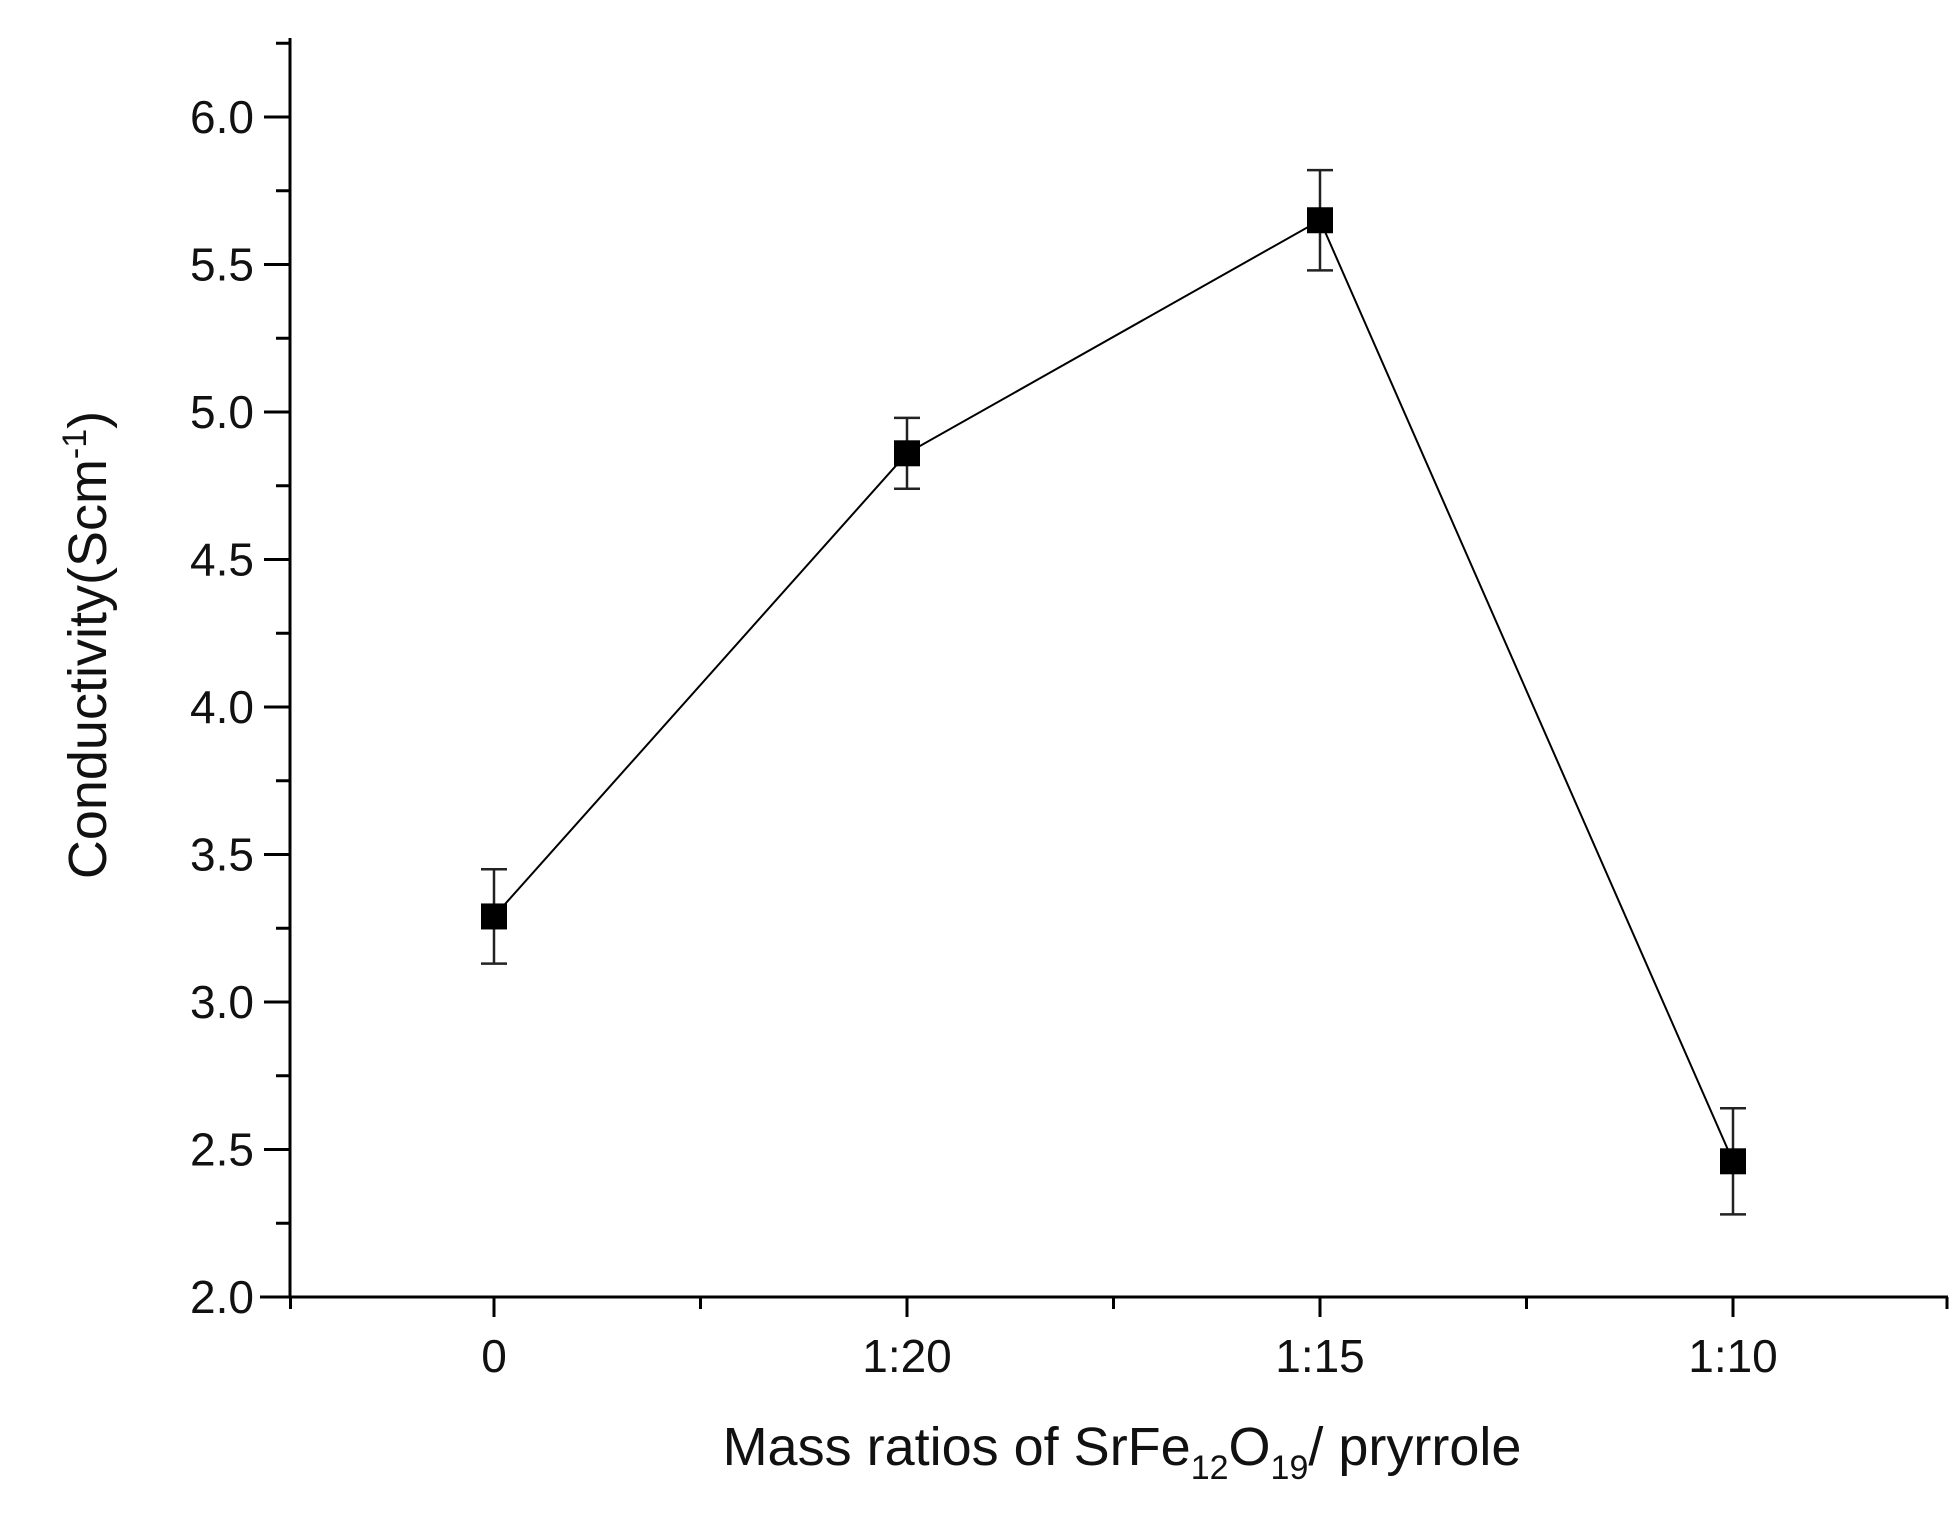  I want to click on x-tick-label: 1:20, so click(907, 1356).